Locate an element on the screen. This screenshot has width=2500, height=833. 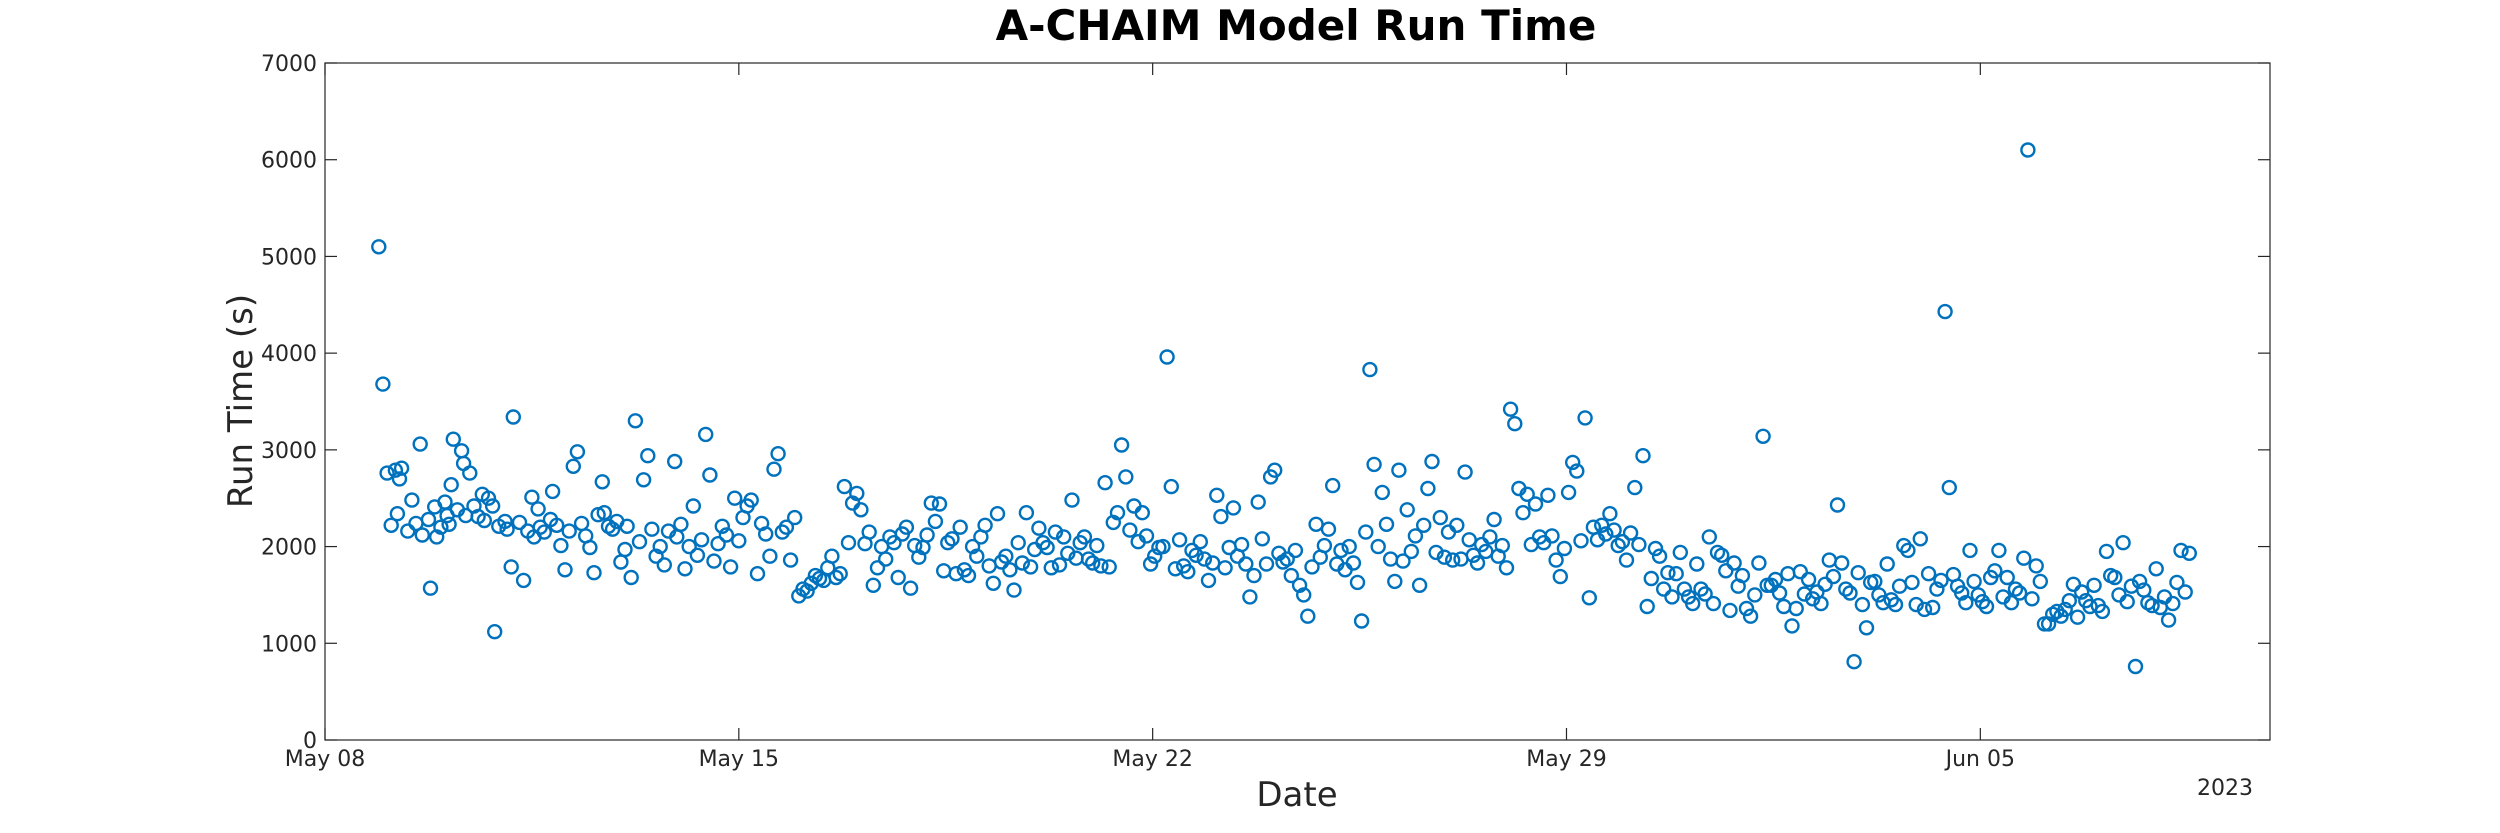
x-tick-label: Jun 05 is located at coordinates (1979, 759).